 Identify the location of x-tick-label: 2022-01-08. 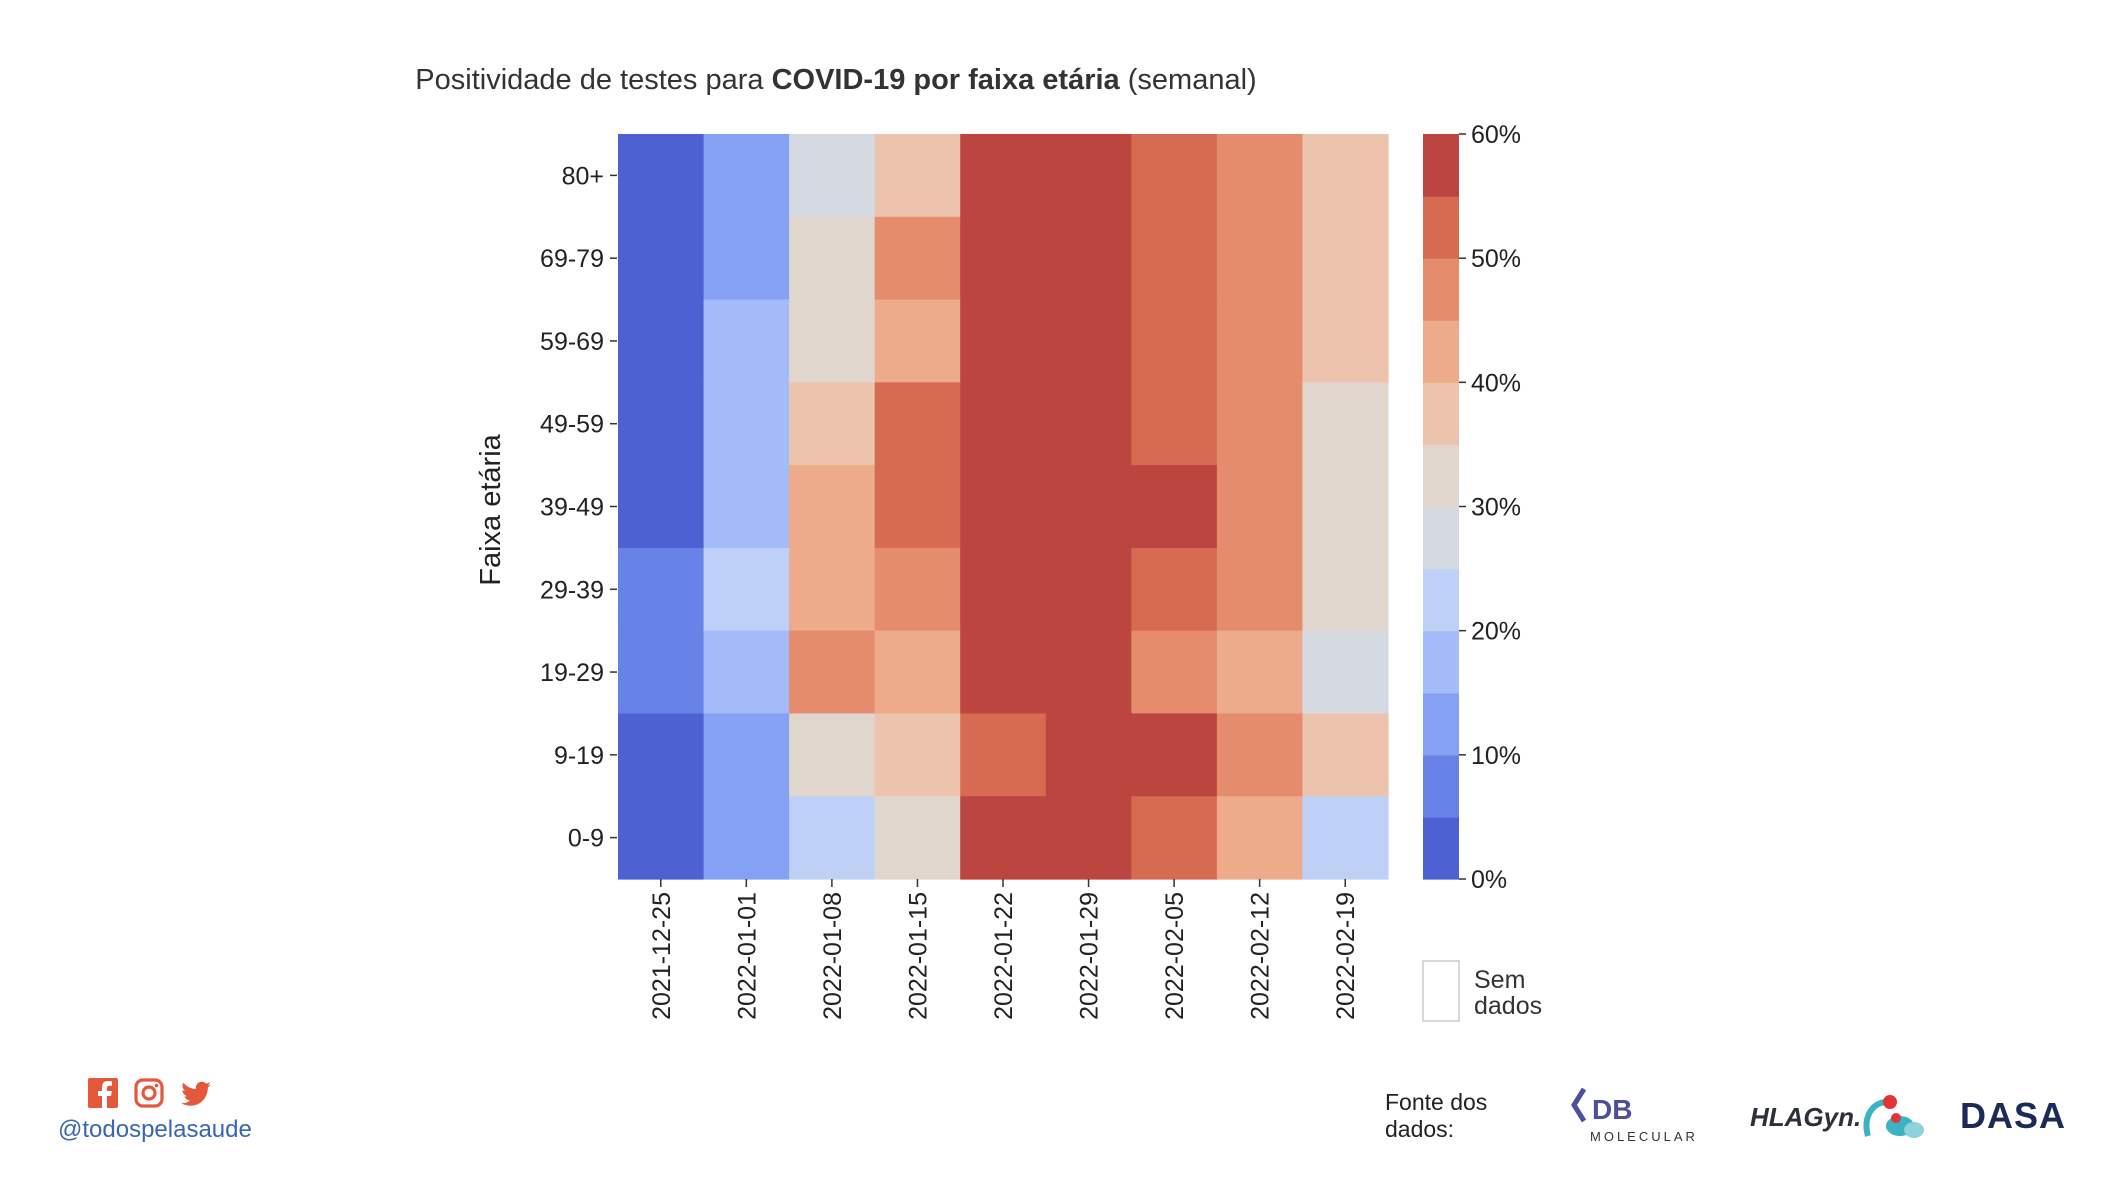
(833, 956).